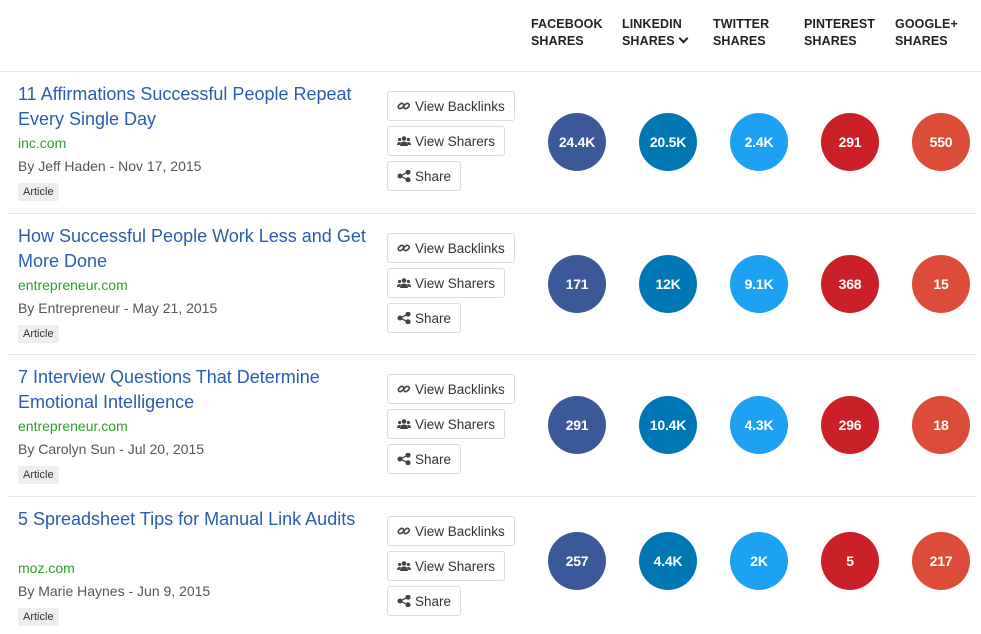  Describe the element at coordinates (174, 591) in the screenshot. I see `article-date: Jun 9, 2015` at that location.